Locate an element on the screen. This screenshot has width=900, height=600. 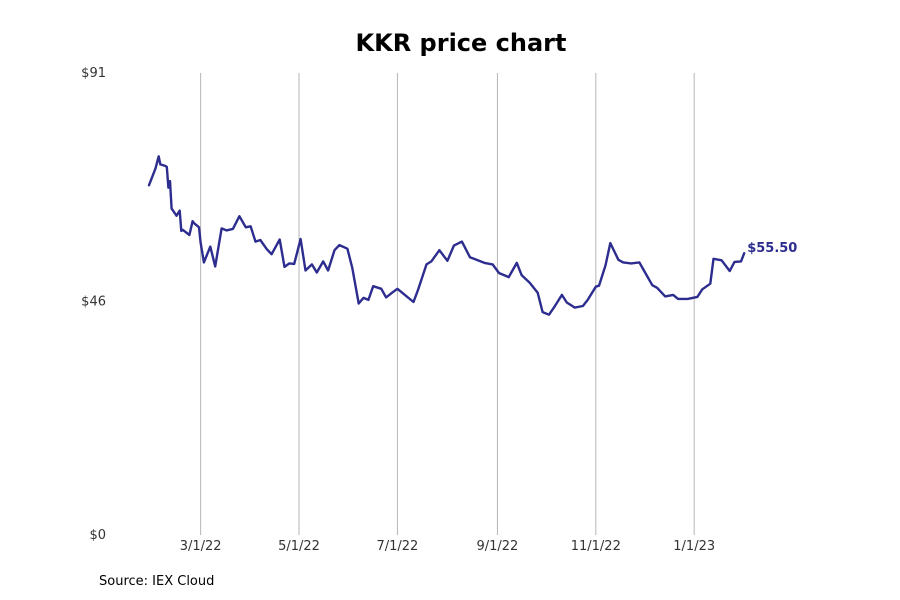
source-note: Source: IEX Cloud is located at coordinates (157, 581).